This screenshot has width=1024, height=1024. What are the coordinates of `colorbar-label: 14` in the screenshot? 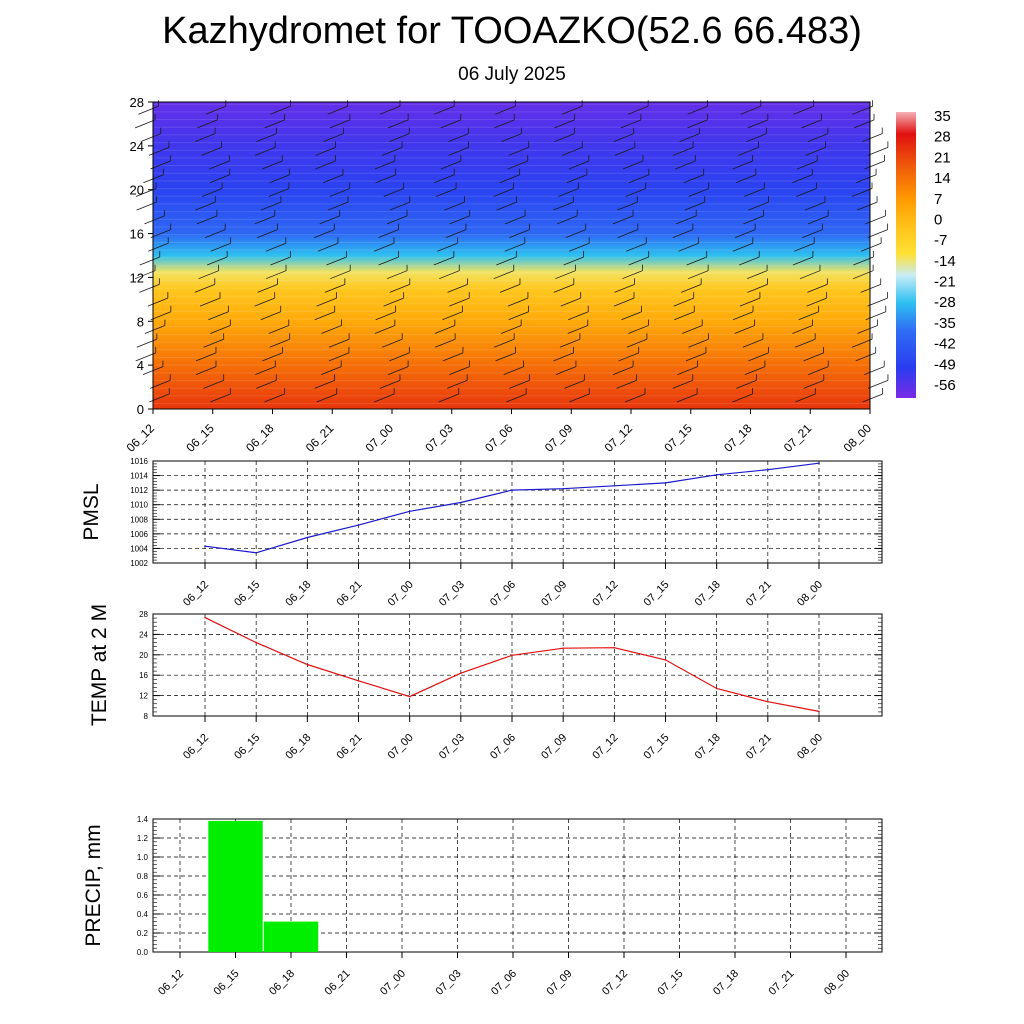 It's located at (942, 178).